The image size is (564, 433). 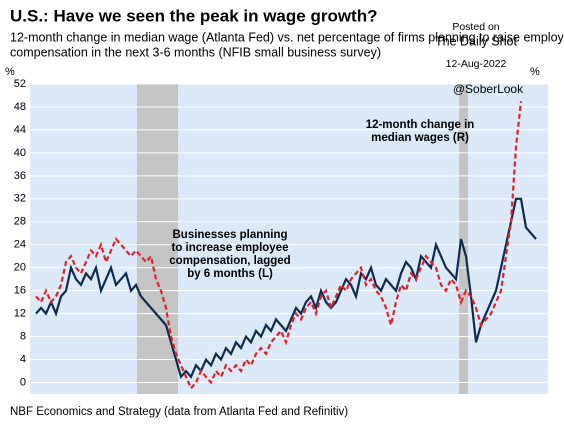 What do you see at coordinates (20, 268) in the screenshot?
I see `y-tick-label: 20` at bounding box center [20, 268].